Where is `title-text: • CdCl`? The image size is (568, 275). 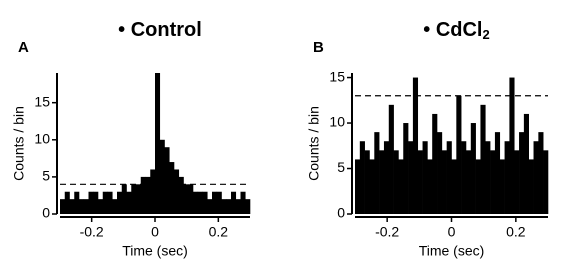
title-text: • CdCl is located at coordinates (452, 30).